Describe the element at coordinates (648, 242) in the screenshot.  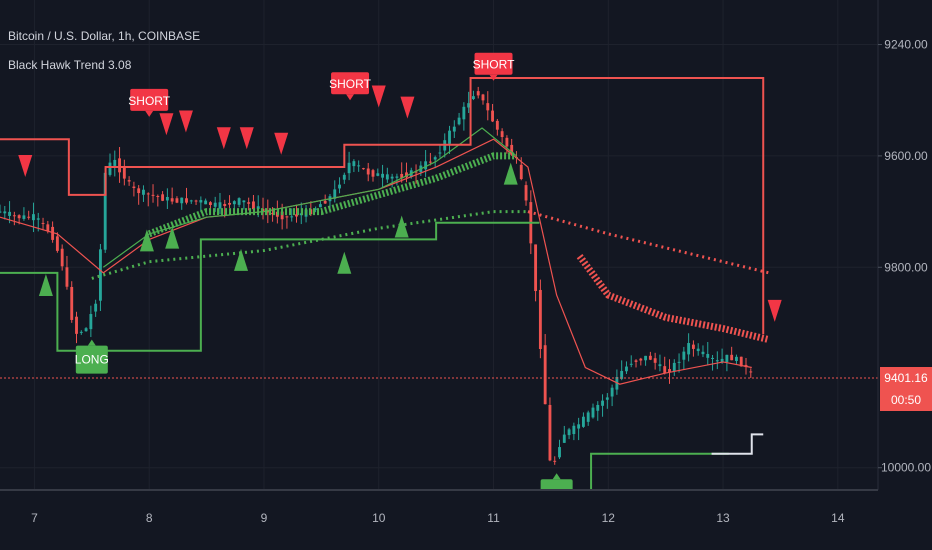
I see `series-dotted_red` at that location.